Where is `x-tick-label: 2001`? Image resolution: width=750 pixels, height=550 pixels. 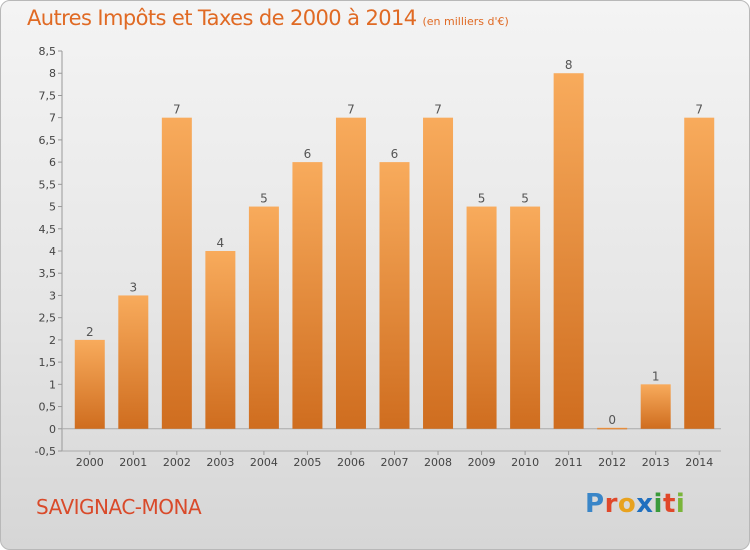 x-tick-label: 2001 is located at coordinates (133, 462).